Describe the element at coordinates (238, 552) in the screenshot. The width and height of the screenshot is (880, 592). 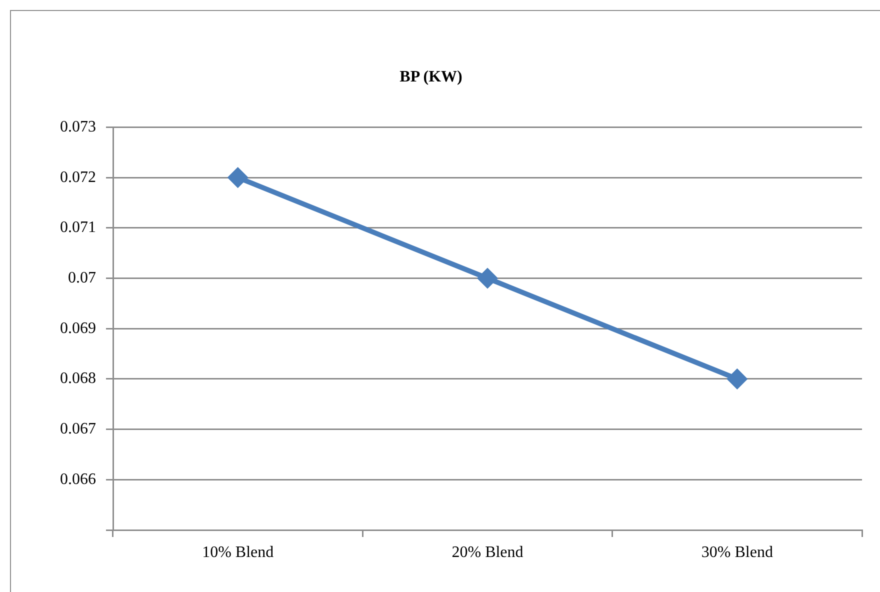
I see `x-tick-label: 10% Blend` at that location.